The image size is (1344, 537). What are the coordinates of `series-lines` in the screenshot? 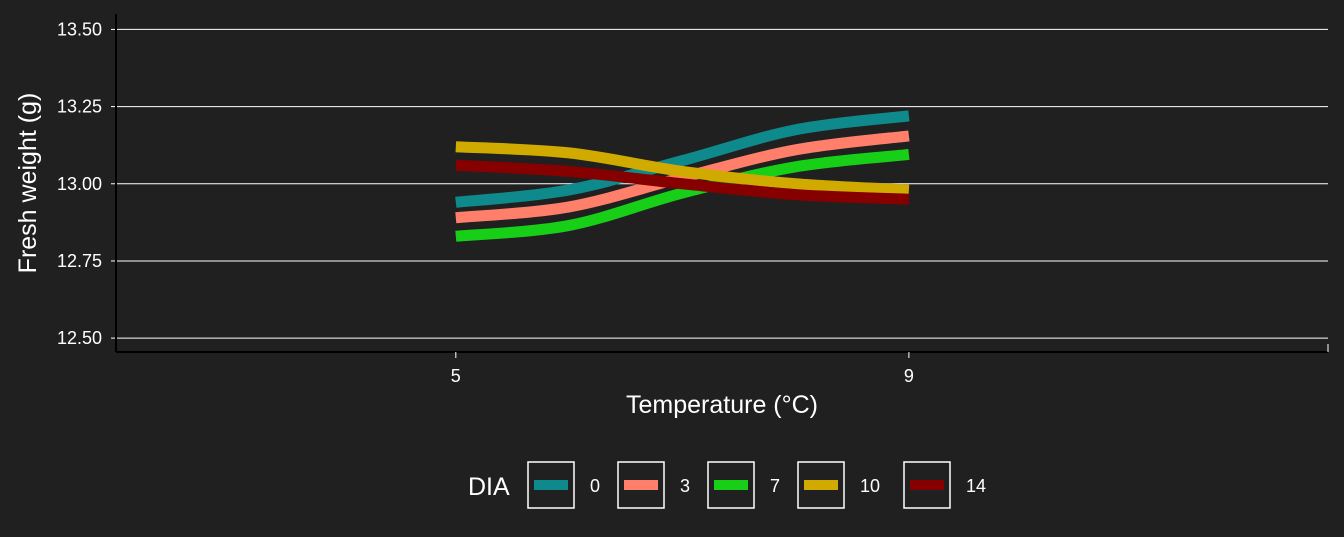 It's located at (682, 176).